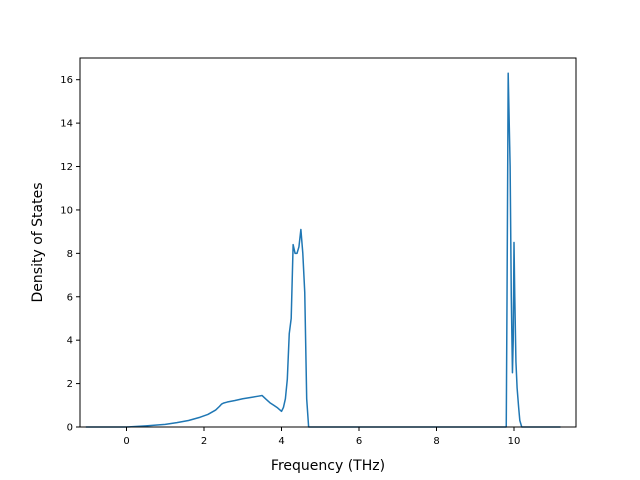 The width and height of the screenshot is (640, 480). Describe the element at coordinates (359, 441) in the screenshot. I see `x-tick-label: 6` at that location.